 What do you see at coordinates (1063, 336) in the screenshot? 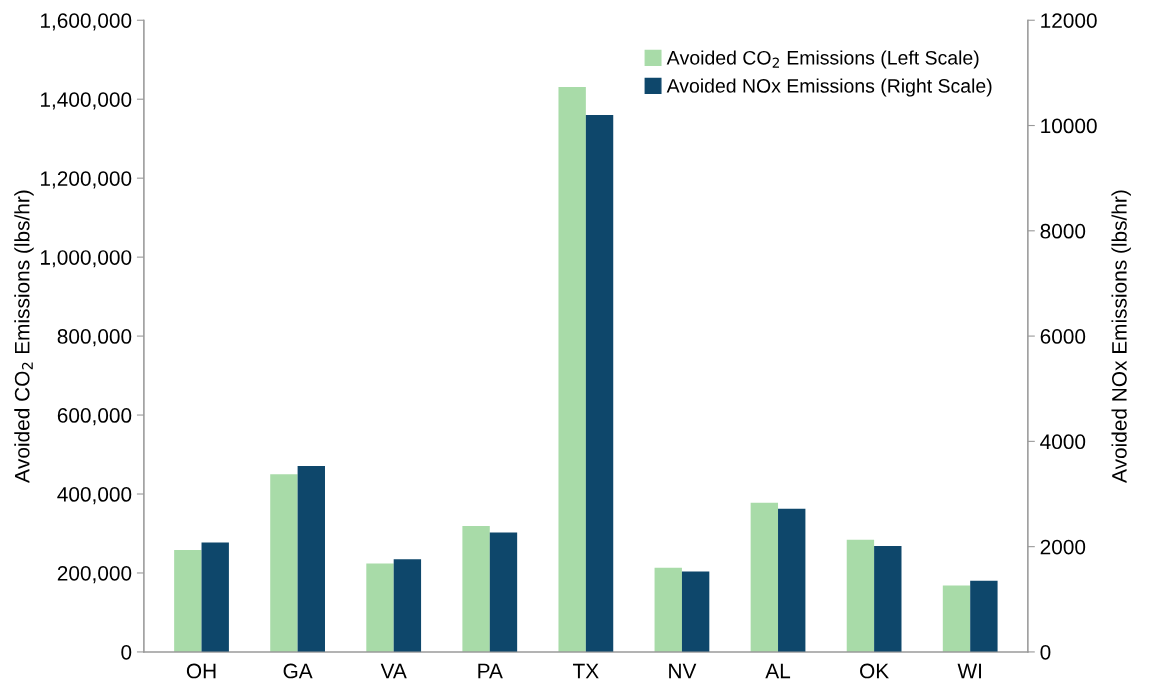
I see `y2-tick-label: 6000` at bounding box center [1063, 336].